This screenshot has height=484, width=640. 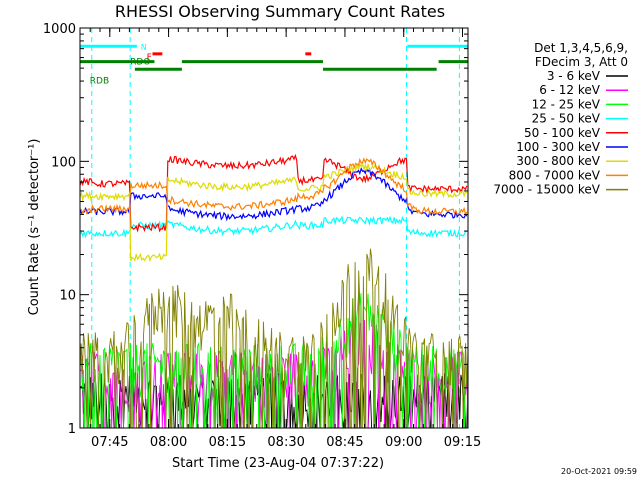 What do you see at coordinates (72, 429) in the screenshot?
I see `y-tick-label: 1` at bounding box center [72, 429].